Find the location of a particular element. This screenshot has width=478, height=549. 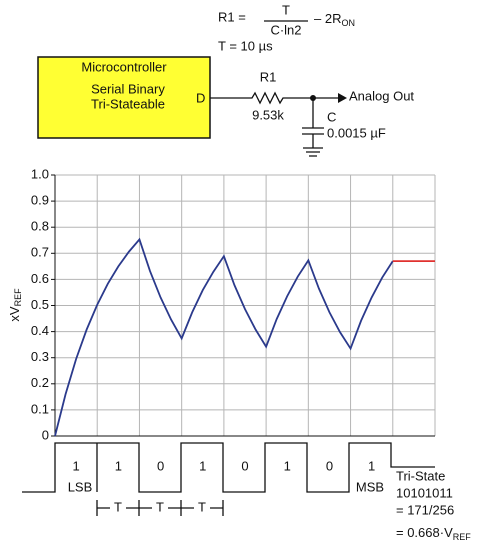

lsb-label: LSB is located at coordinates (80, 486).